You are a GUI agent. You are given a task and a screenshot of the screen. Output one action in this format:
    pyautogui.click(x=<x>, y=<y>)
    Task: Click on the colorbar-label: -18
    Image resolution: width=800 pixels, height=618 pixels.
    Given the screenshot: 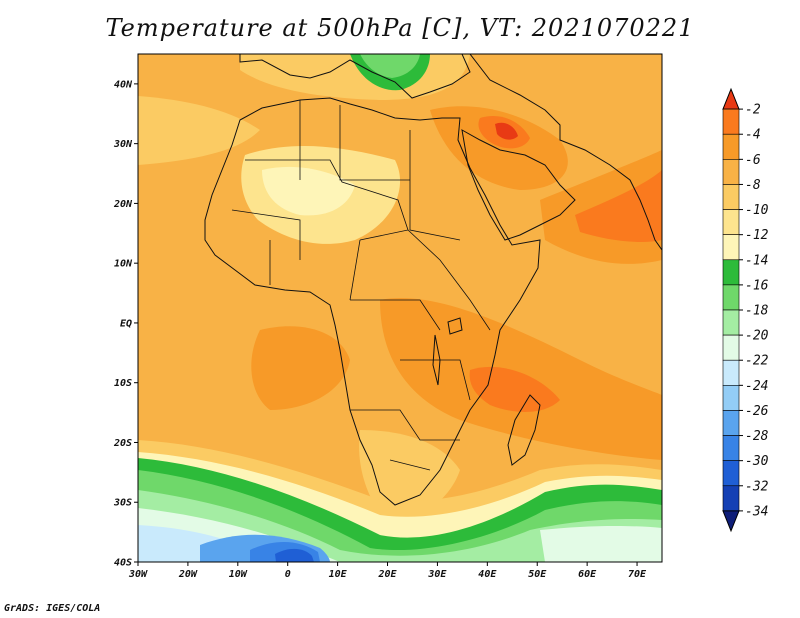 What is the action you would take?
    pyautogui.click(x=757, y=311)
    